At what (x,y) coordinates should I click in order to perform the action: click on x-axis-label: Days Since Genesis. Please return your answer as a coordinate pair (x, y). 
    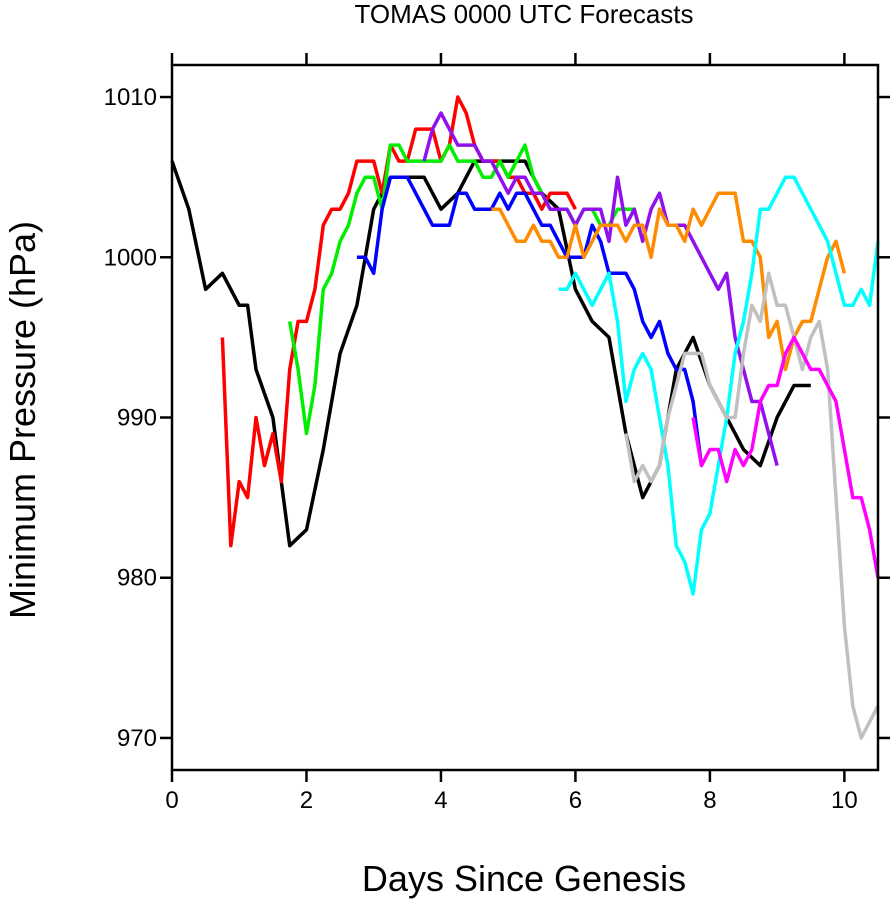
    Looking at the image, I should click on (524, 878).